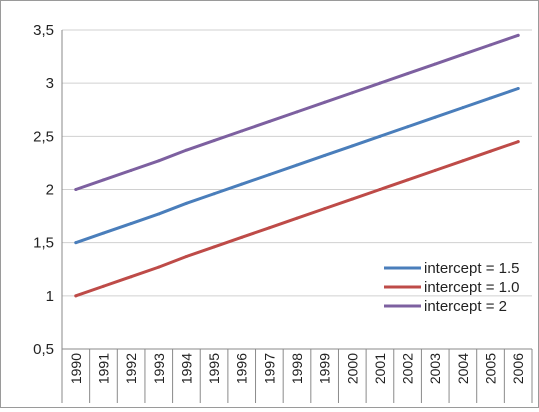  Describe the element at coordinates (159, 368) in the screenshot. I see `x-tick-label: 1993` at that location.